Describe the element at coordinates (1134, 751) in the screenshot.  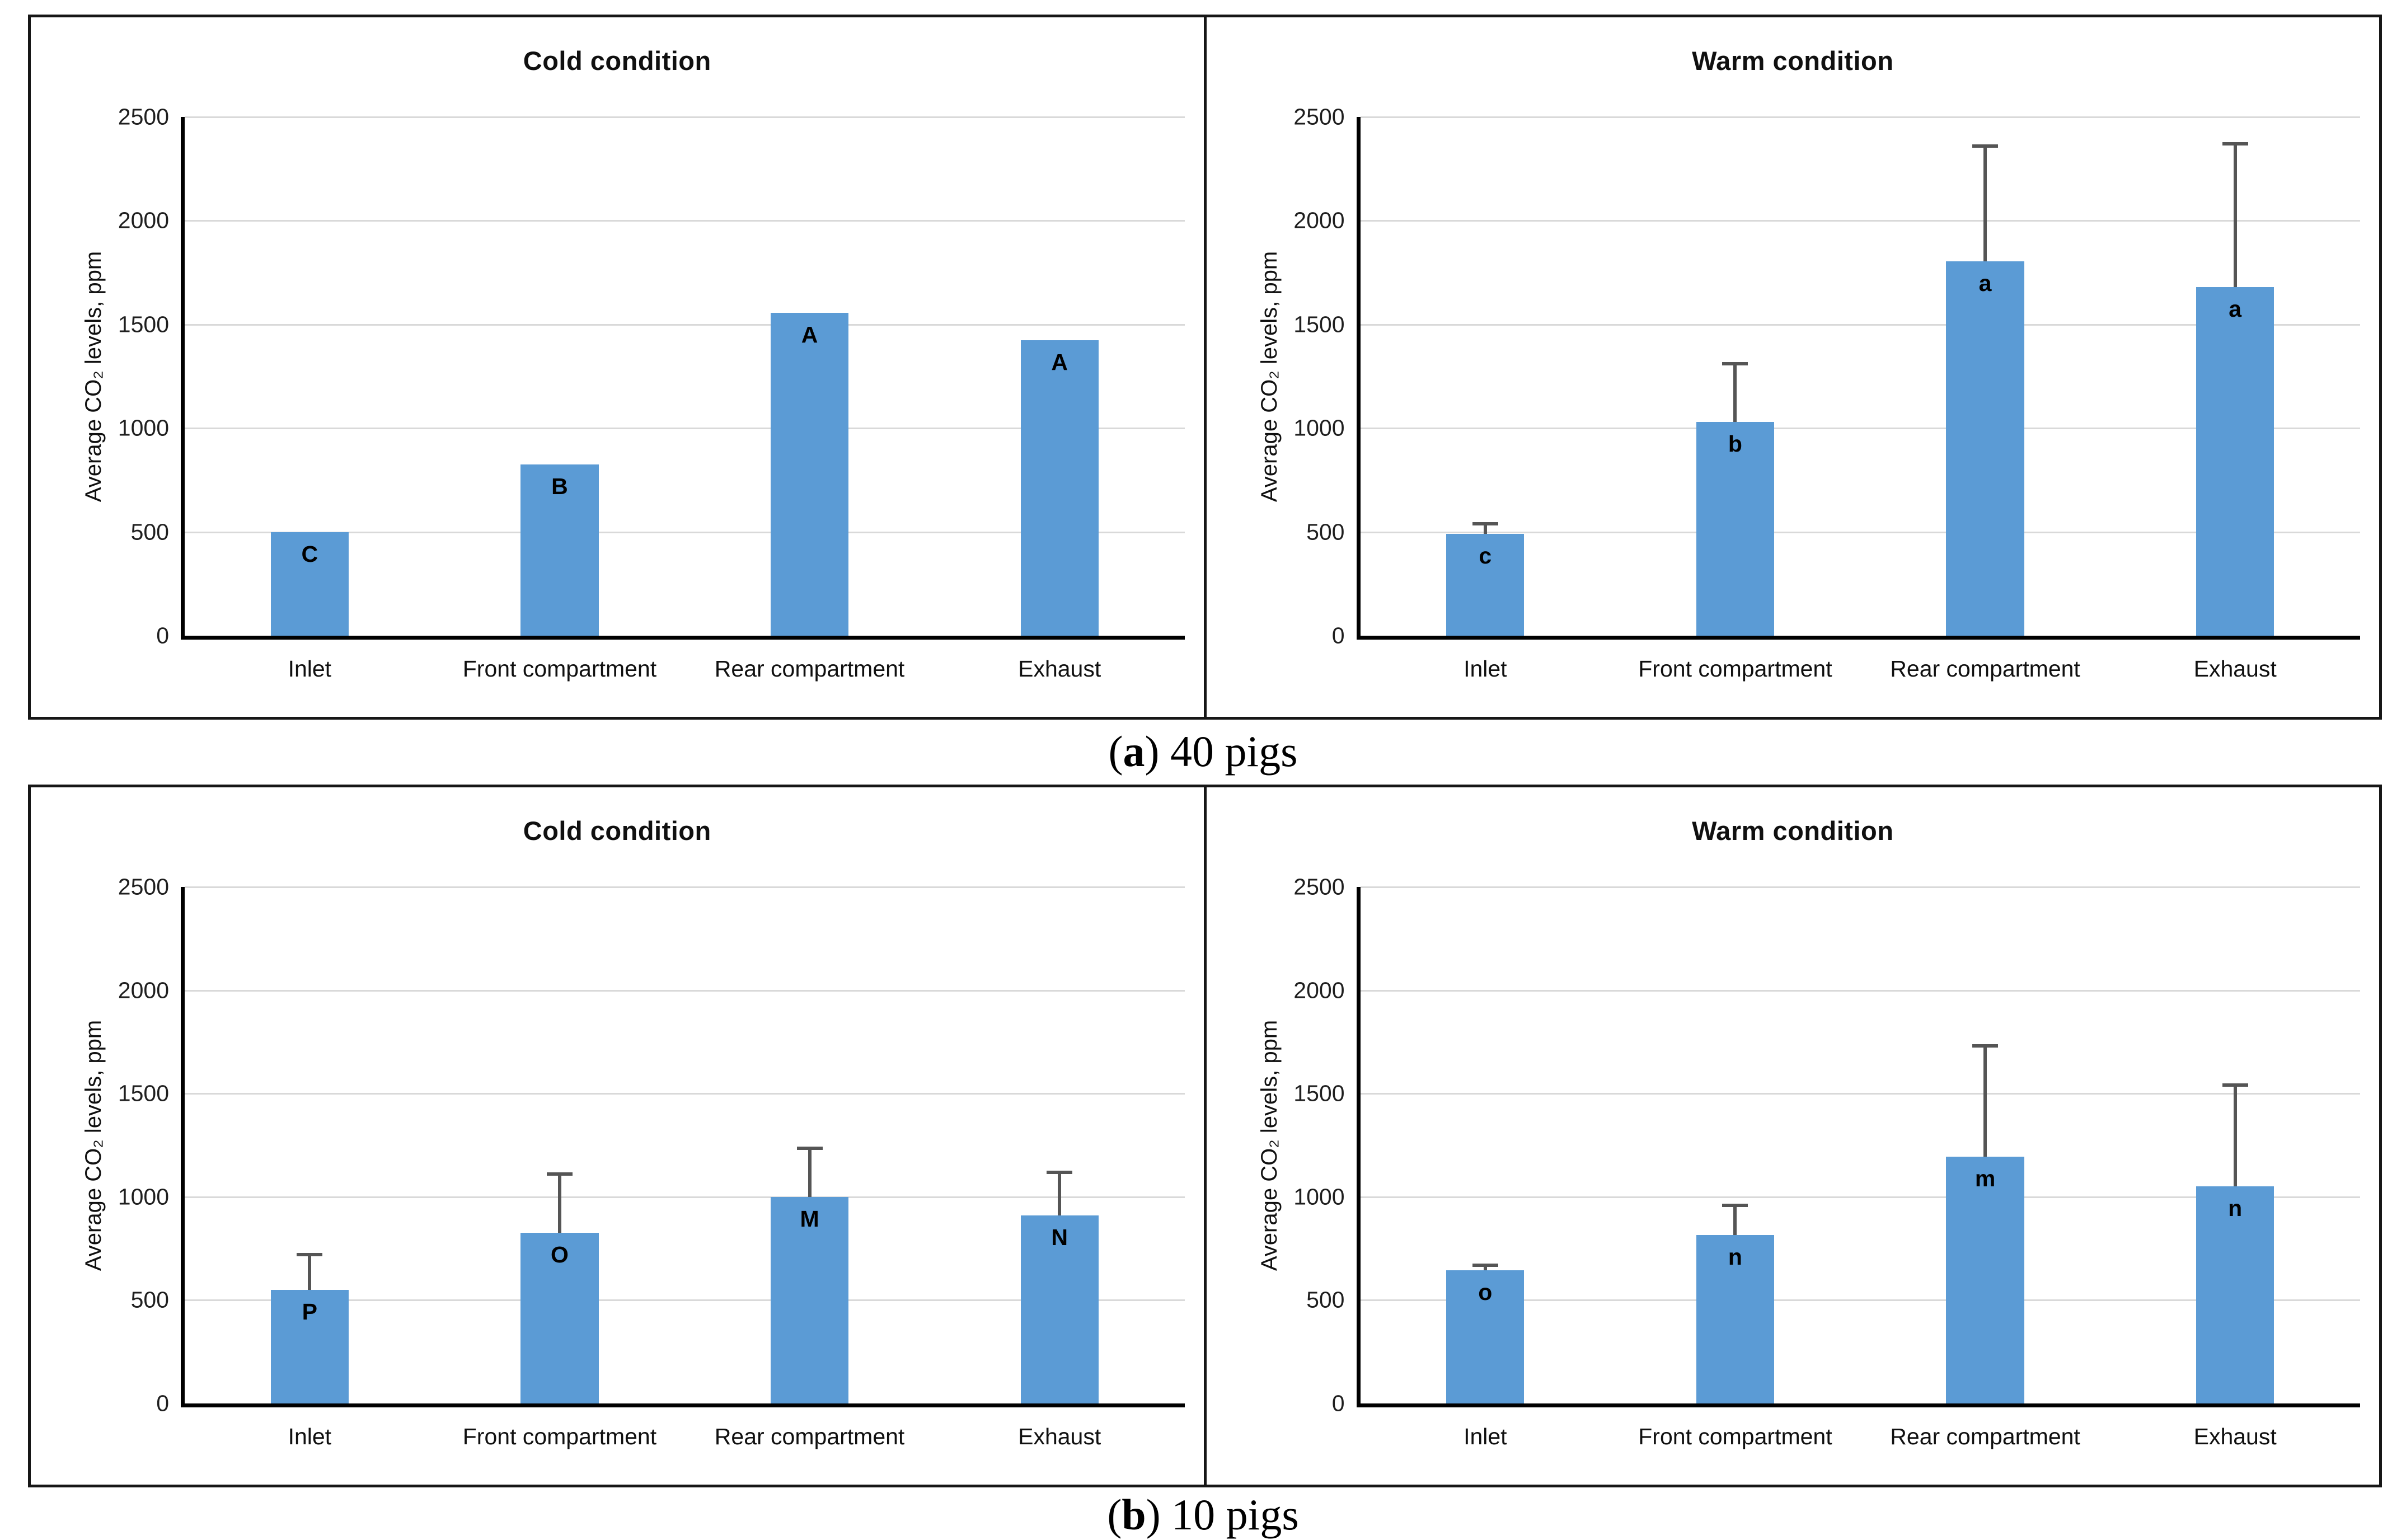
I see `caption-a-letter: a` at that location.